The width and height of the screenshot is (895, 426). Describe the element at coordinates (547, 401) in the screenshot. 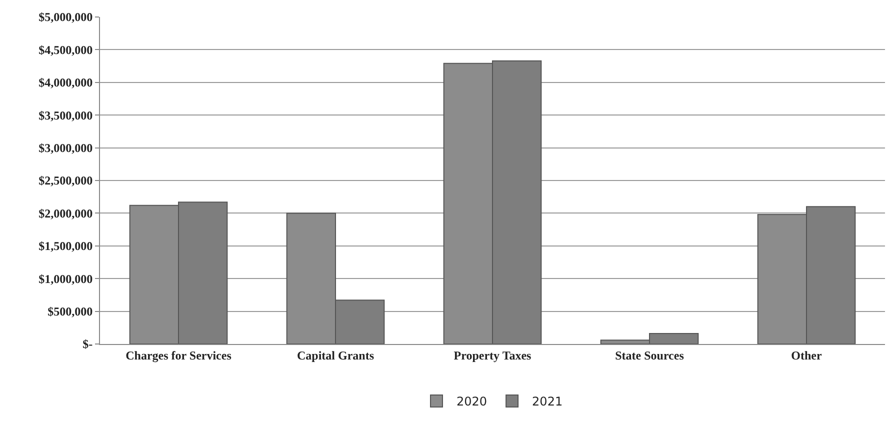

I see `legend-label: 2021` at that location.